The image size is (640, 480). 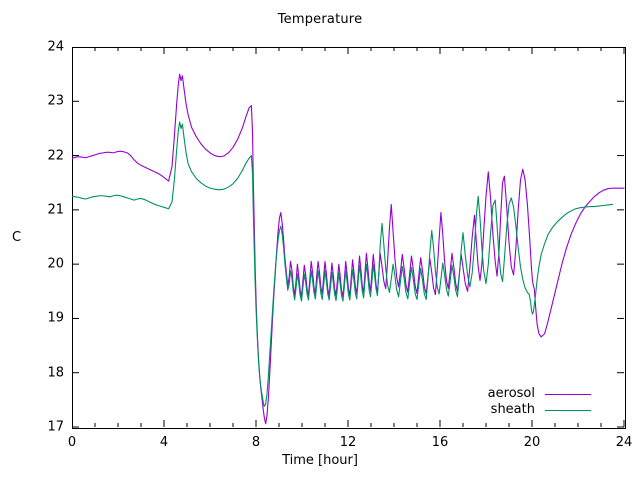 What do you see at coordinates (320, 19) in the screenshot?
I see `chart-title: Temperature` at bounding box center [320, 19].